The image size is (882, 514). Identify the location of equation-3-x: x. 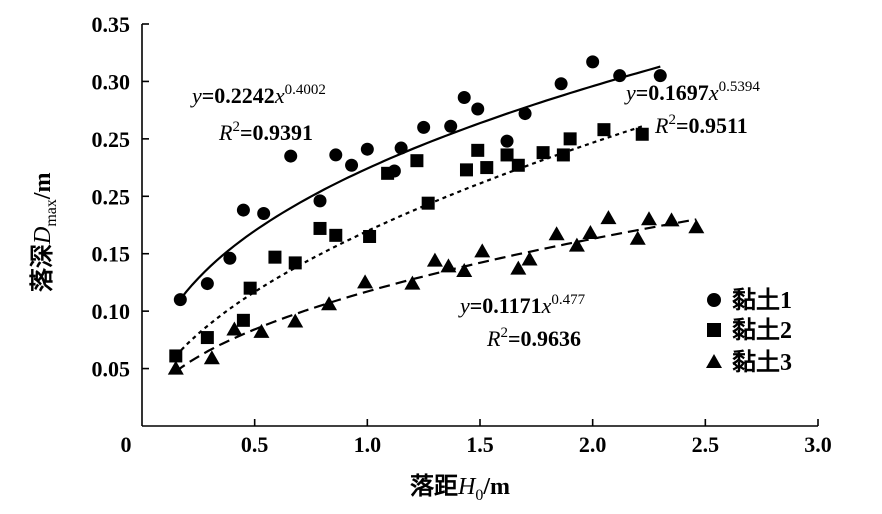
(546, 305).